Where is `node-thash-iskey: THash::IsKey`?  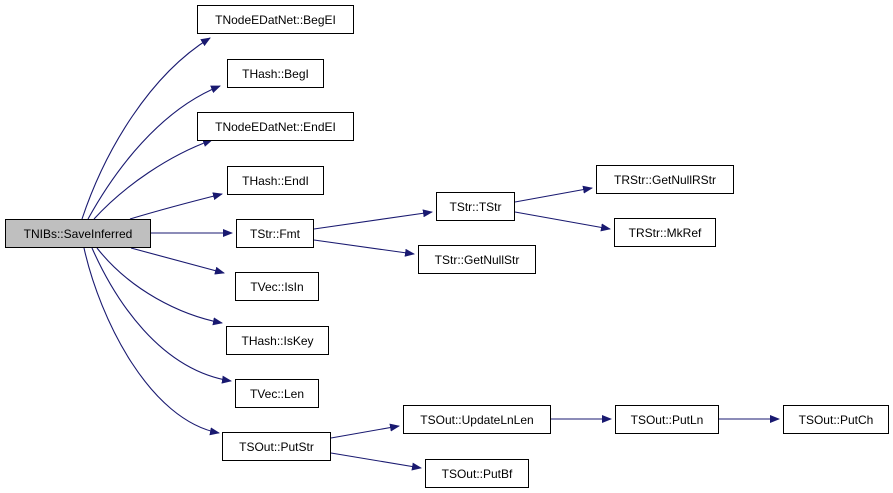
node-thash-iskey: THash::IsKey is located at coordinates (277, 340).